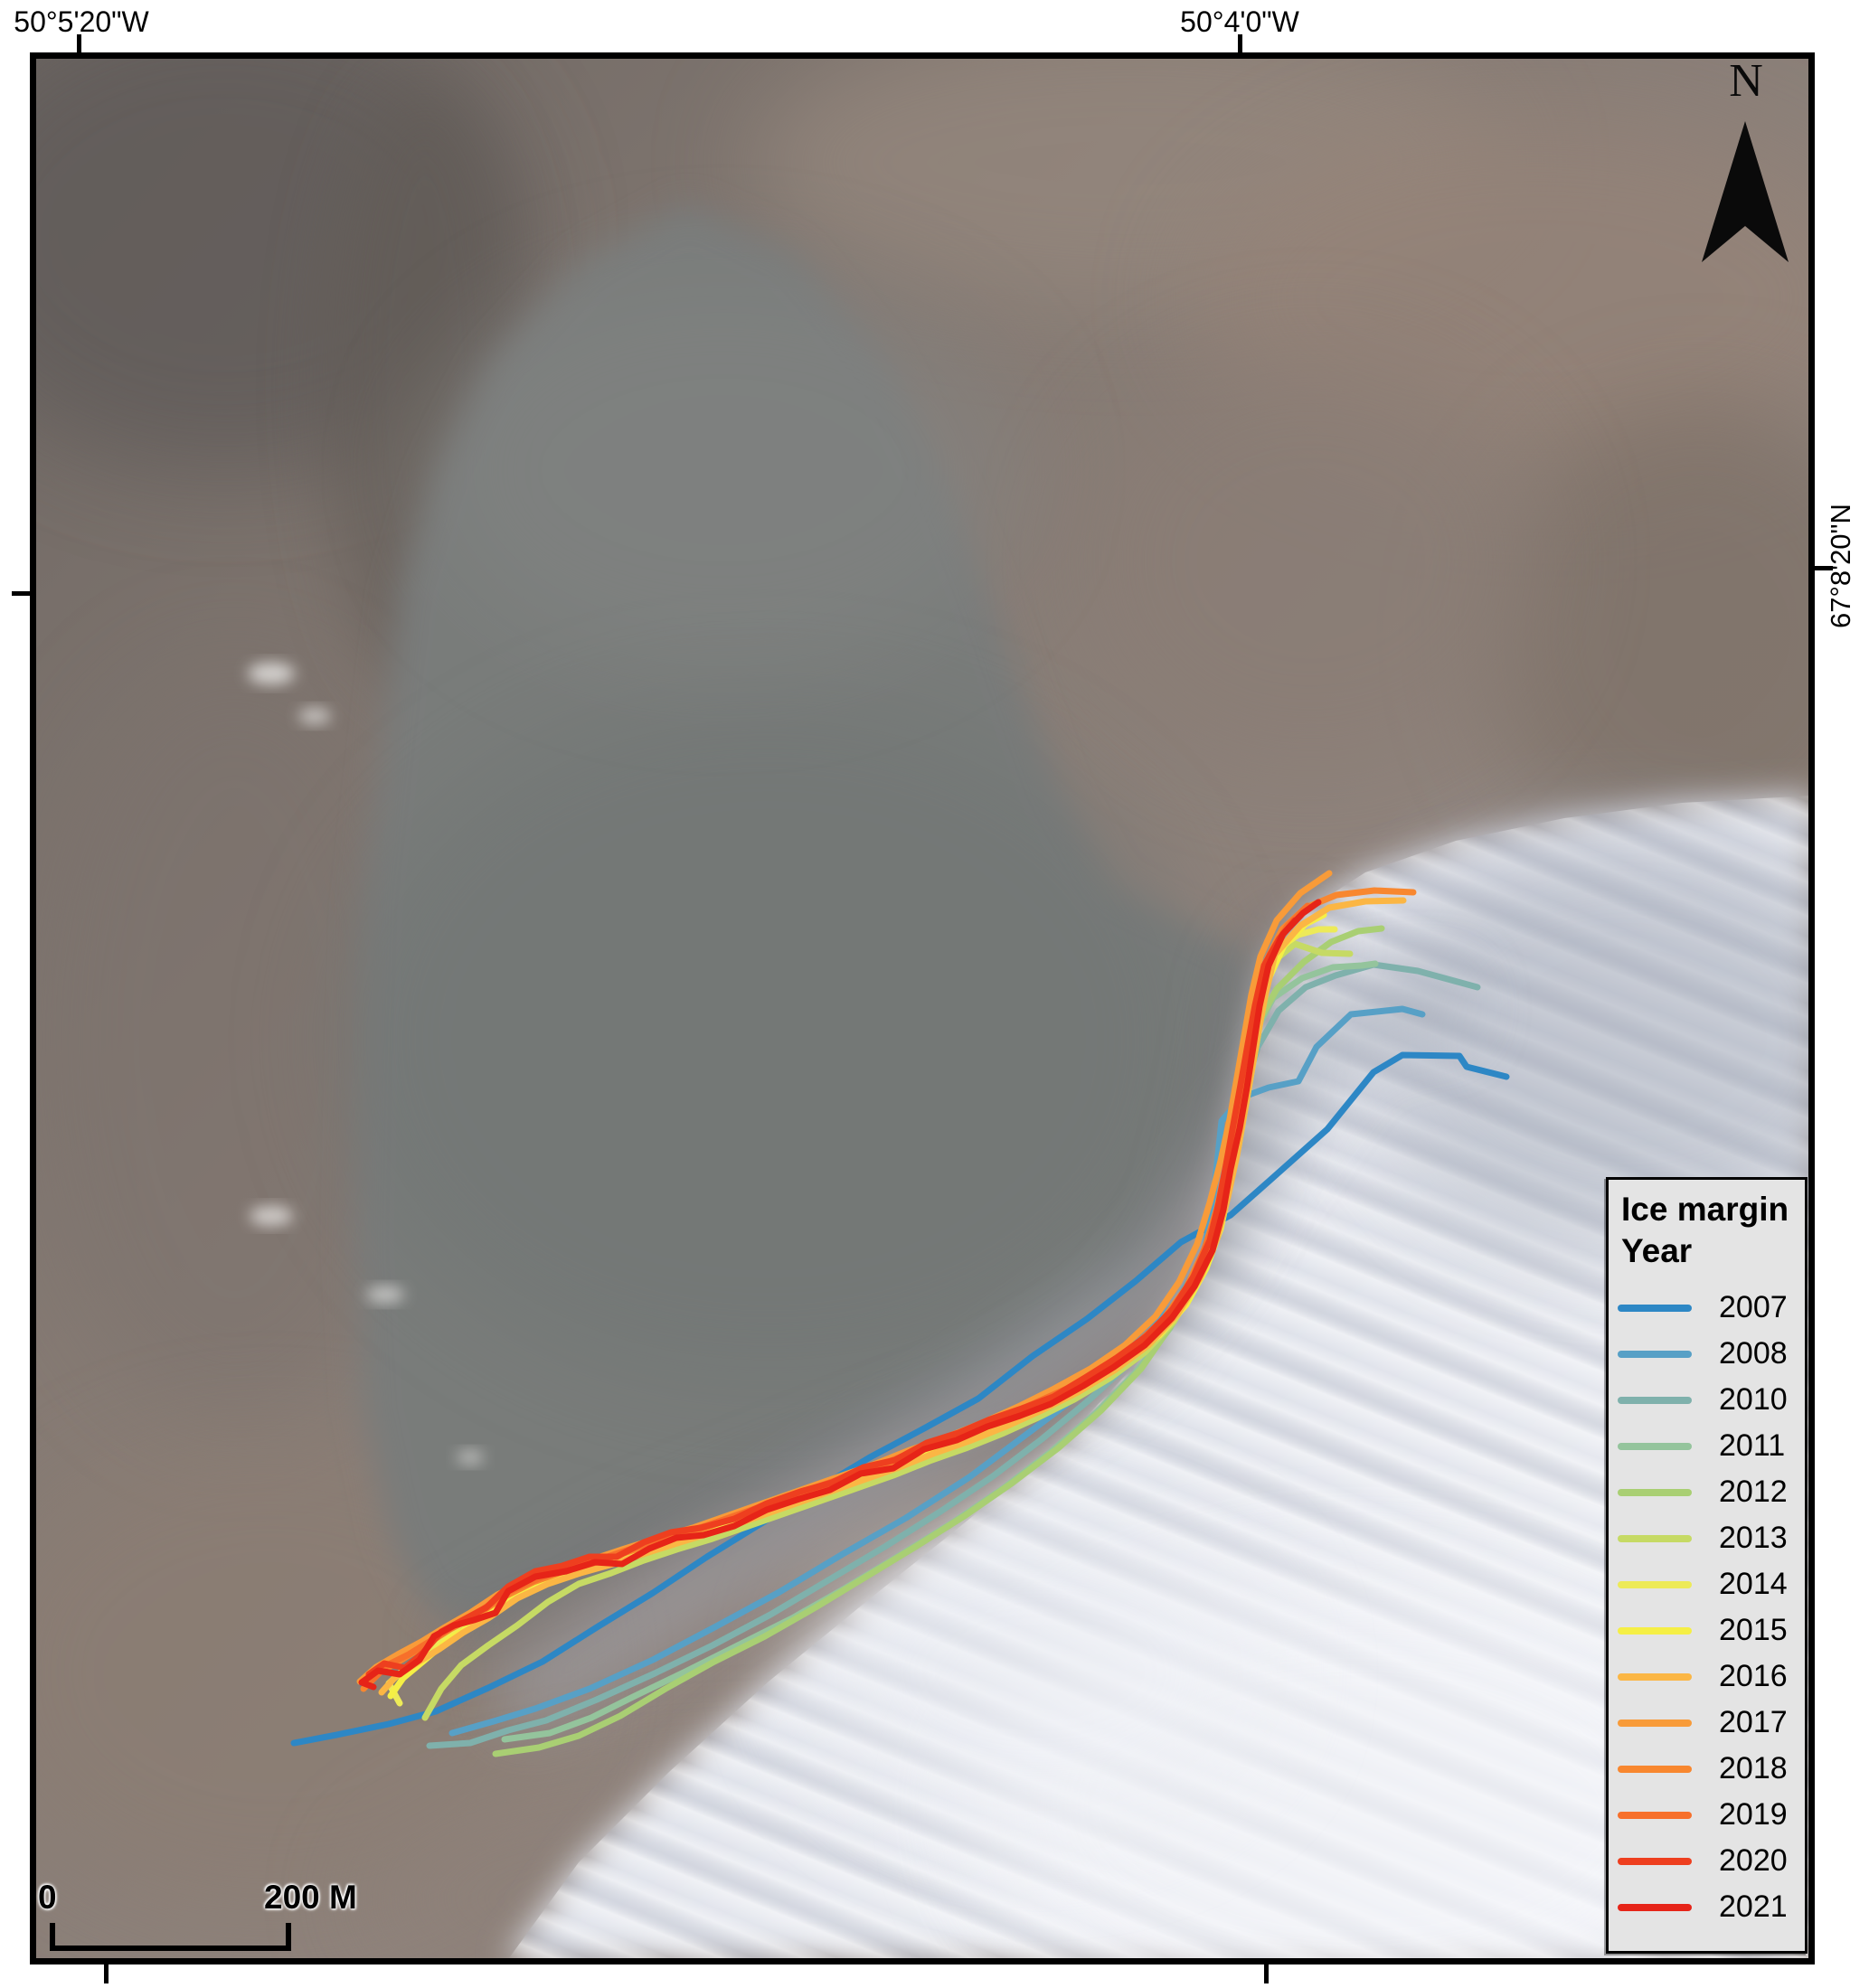 This screenshot has width=1869, height=1988. What do you see at coordinates (1754, 1399) in the screenshot?
I see `legend-year-label: 2010` at bounding box center [1754, 1399].